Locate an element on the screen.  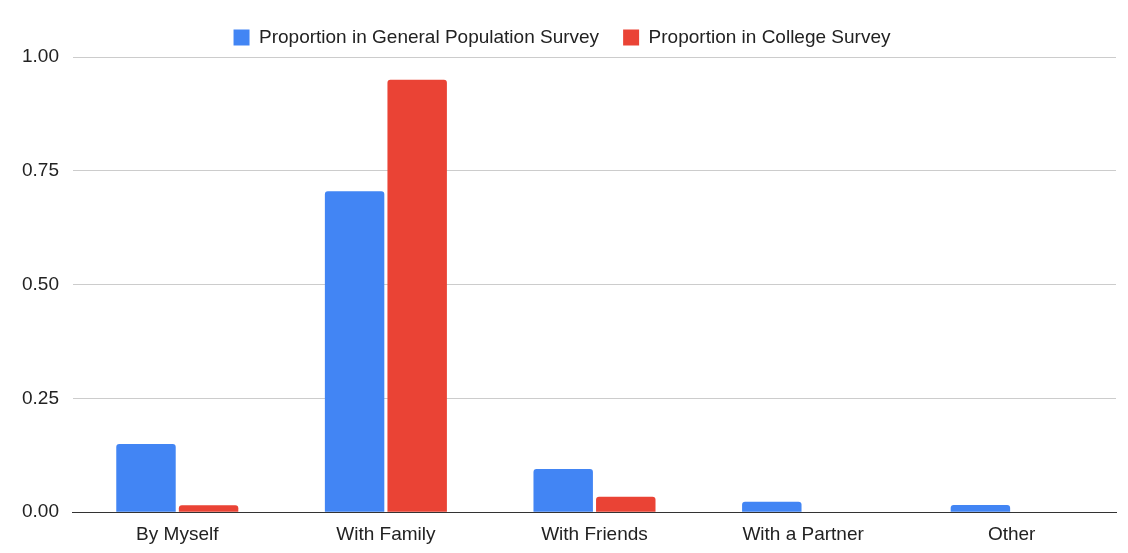
x-tick-label: With a Partner is located at coordinates (803, 533).